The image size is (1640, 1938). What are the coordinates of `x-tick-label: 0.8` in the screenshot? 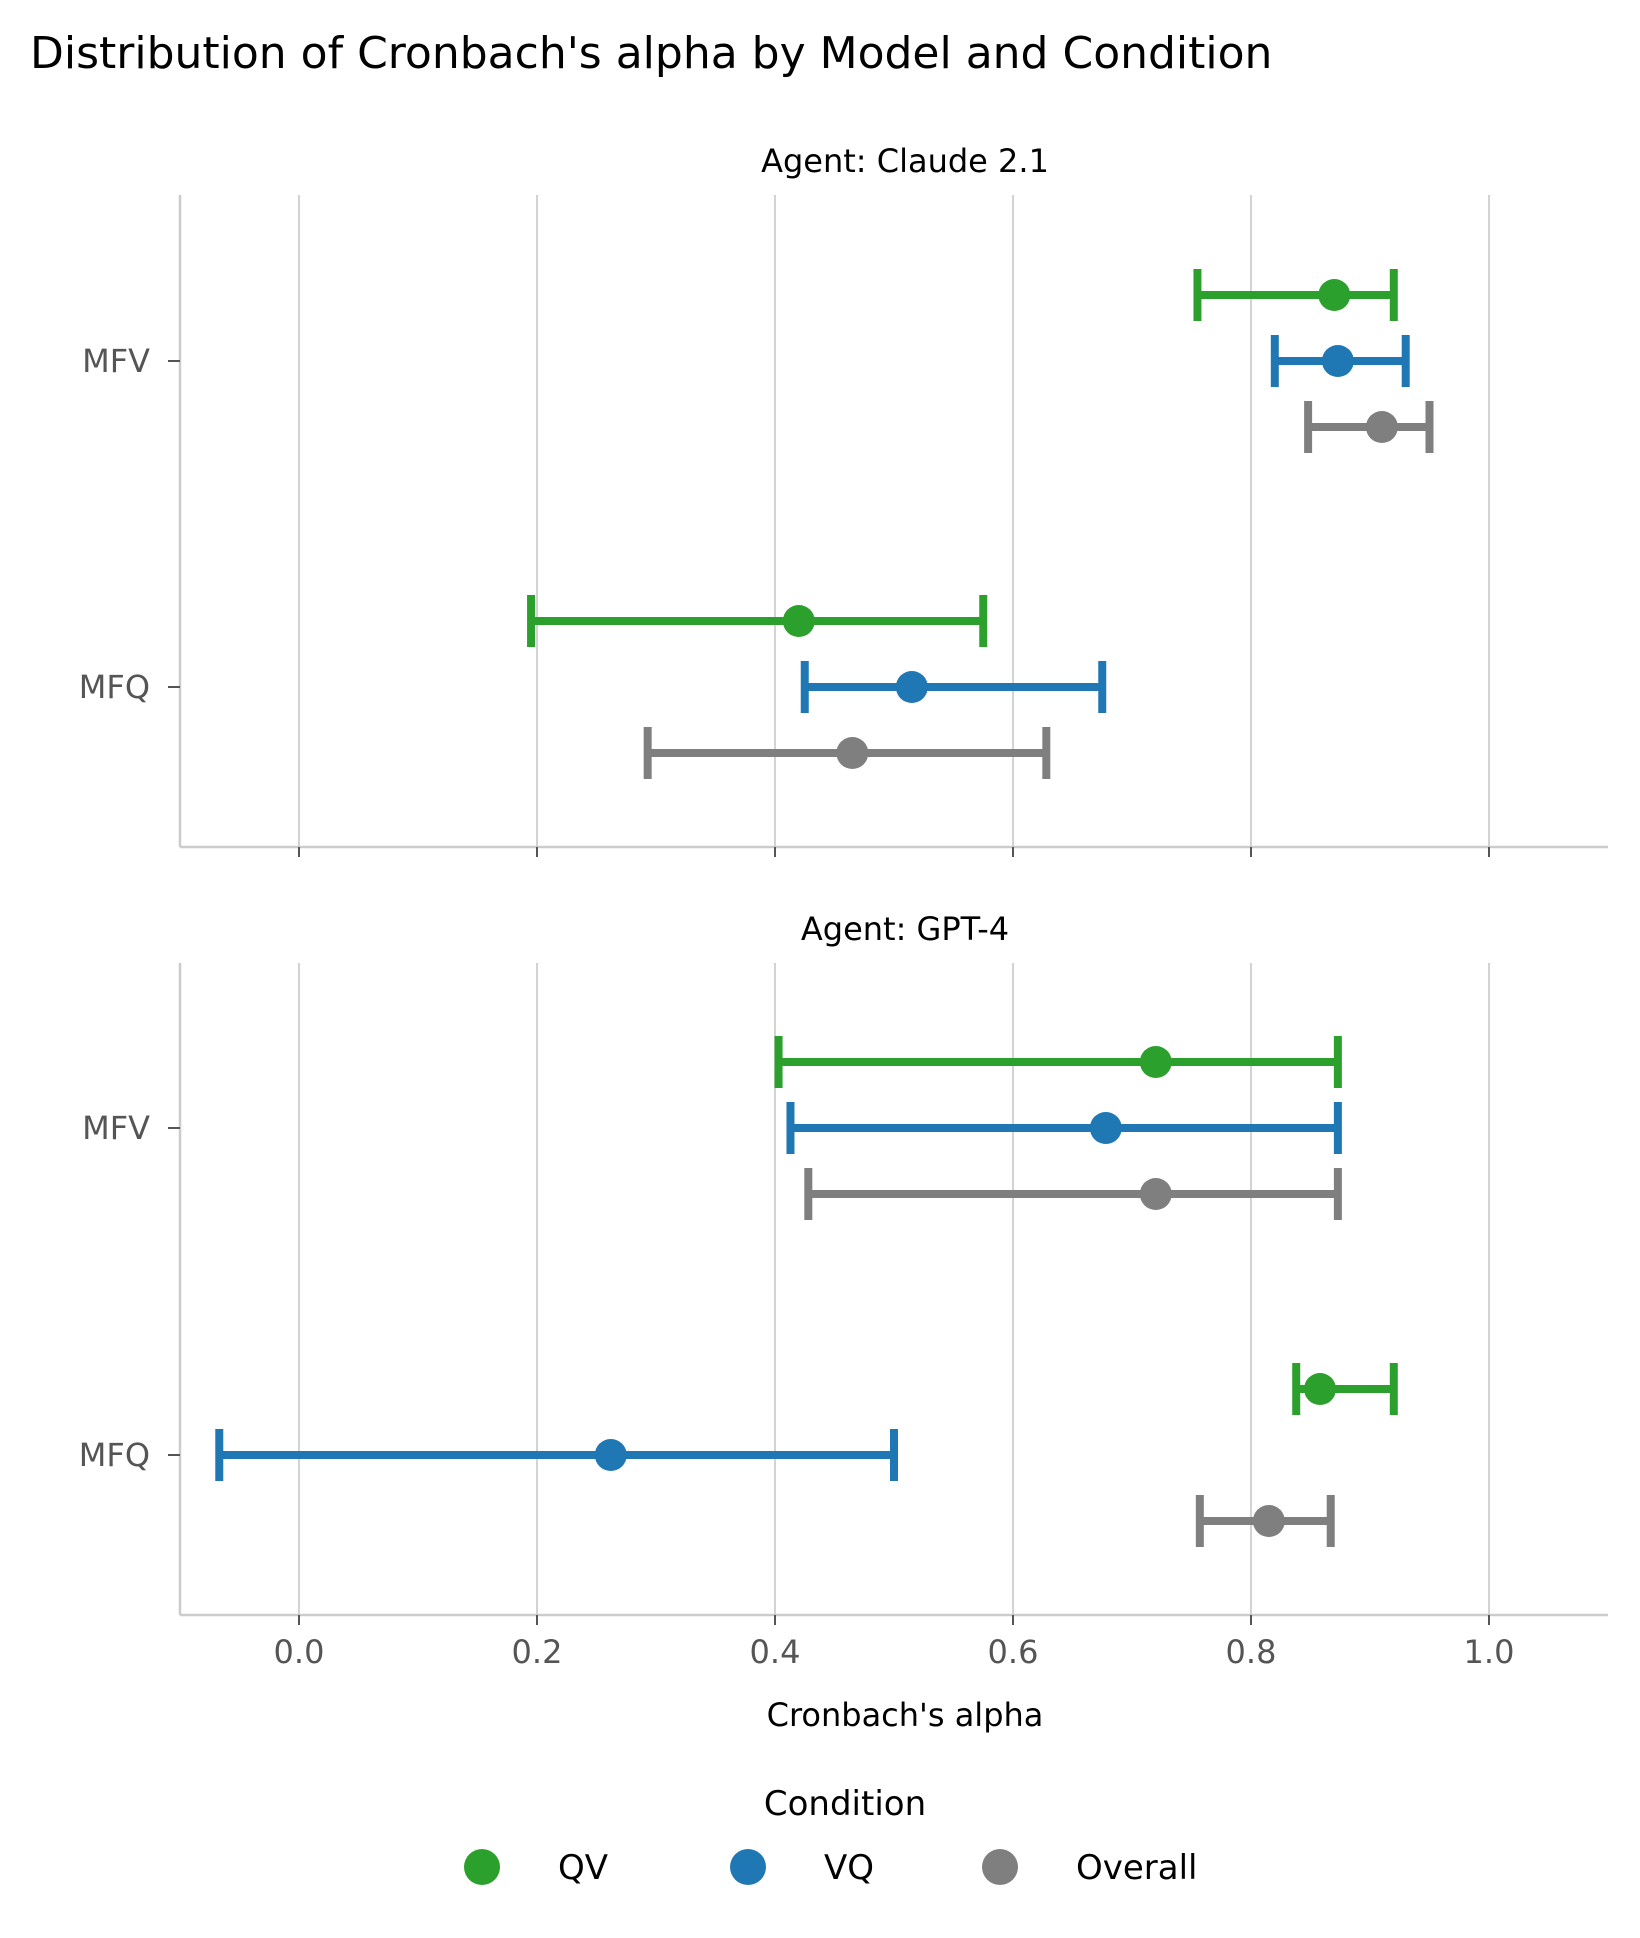 It's located at (1251, 1652).